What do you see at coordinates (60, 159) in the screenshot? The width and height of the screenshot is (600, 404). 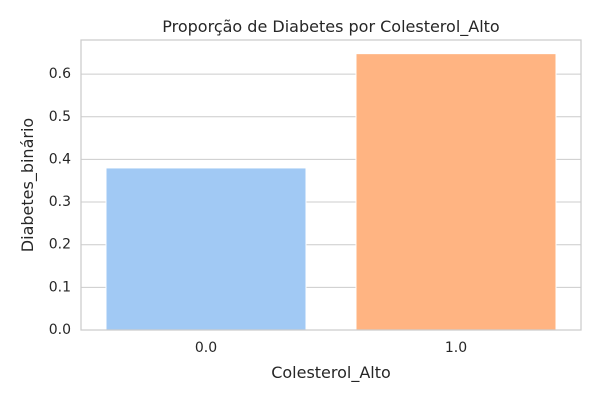 I see `y-tick-label: 0.4` at bounding box center [60, 159].